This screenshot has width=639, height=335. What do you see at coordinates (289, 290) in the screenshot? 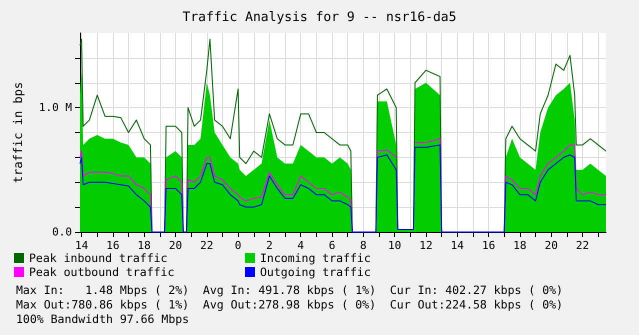
I see `text: Max In: 1.48 Mbps ( 2%) Avg In: 491.78 kbps ( 1%) Cur In: 402.27 kbps ( 0%)` at bounding box center [289, 290].